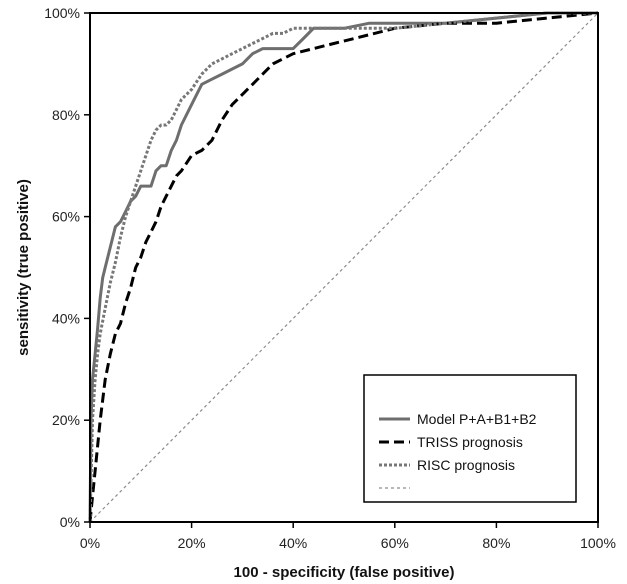  I want to click on y-axis-title: sensitivity (true positive), so click(23, 267).